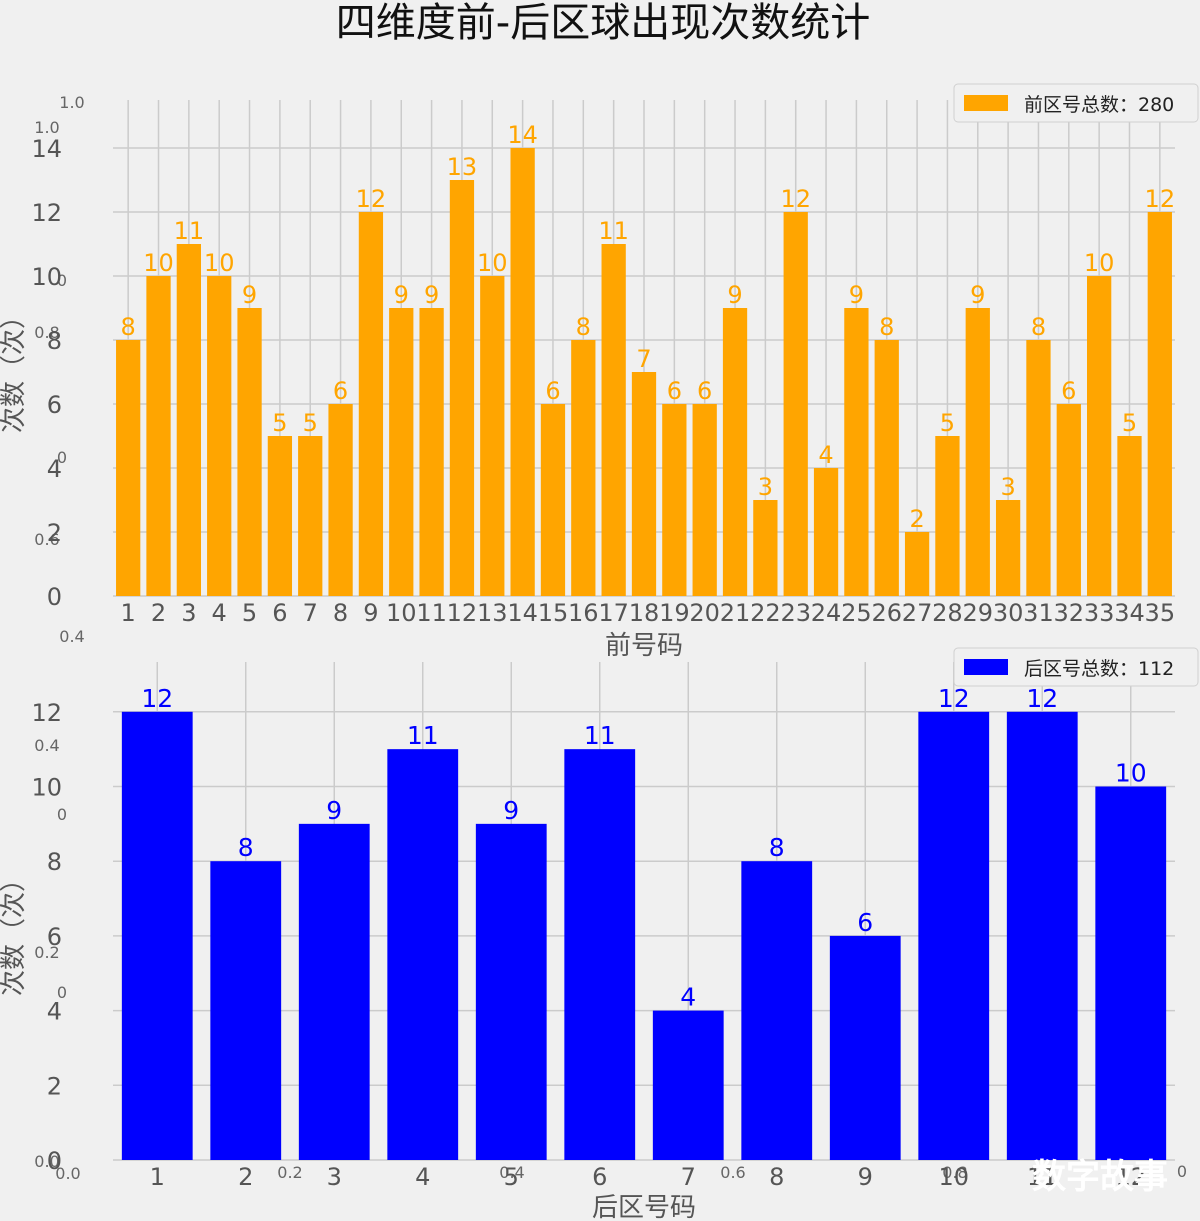 Image resolution: width=1200 pixels, height=1221 pixels. I want to click on x-tick-label: 30, so click(1008, 613).